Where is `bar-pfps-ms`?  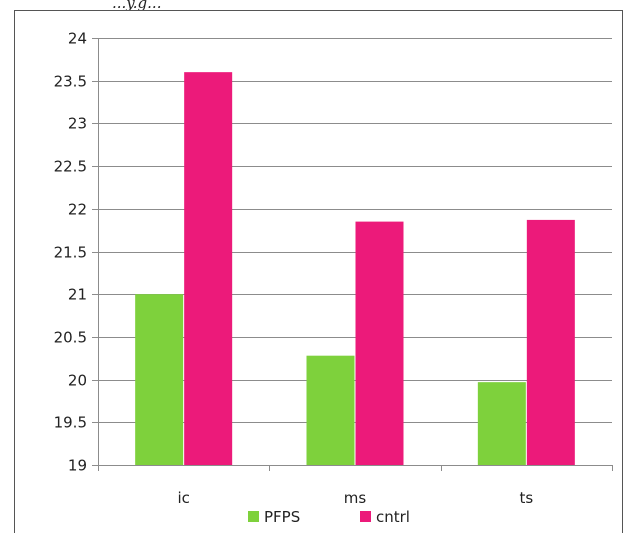 bar-pfps-ms is located at coordinates (330, 410).